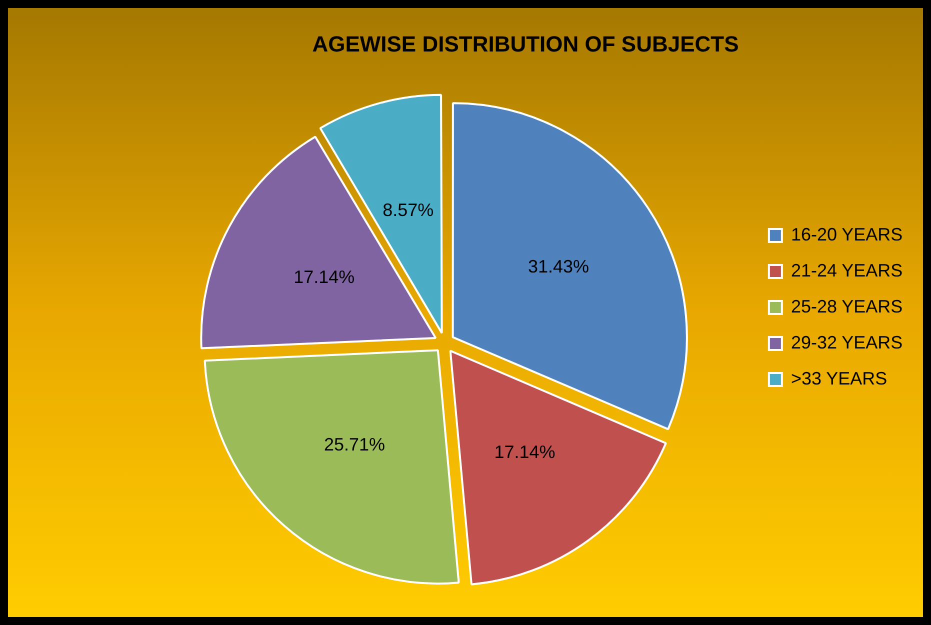 The image size is (931, 625). Describe the element at coordinates (846, 306) in the screenshot. I see `legend-label: 25-28 YEARS` at that location.